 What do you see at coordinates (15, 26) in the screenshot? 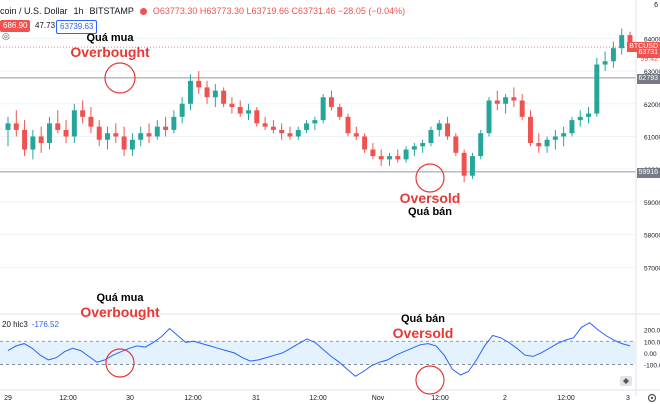
I see `sell-button: 686.90` at bounding box center [15, 26].